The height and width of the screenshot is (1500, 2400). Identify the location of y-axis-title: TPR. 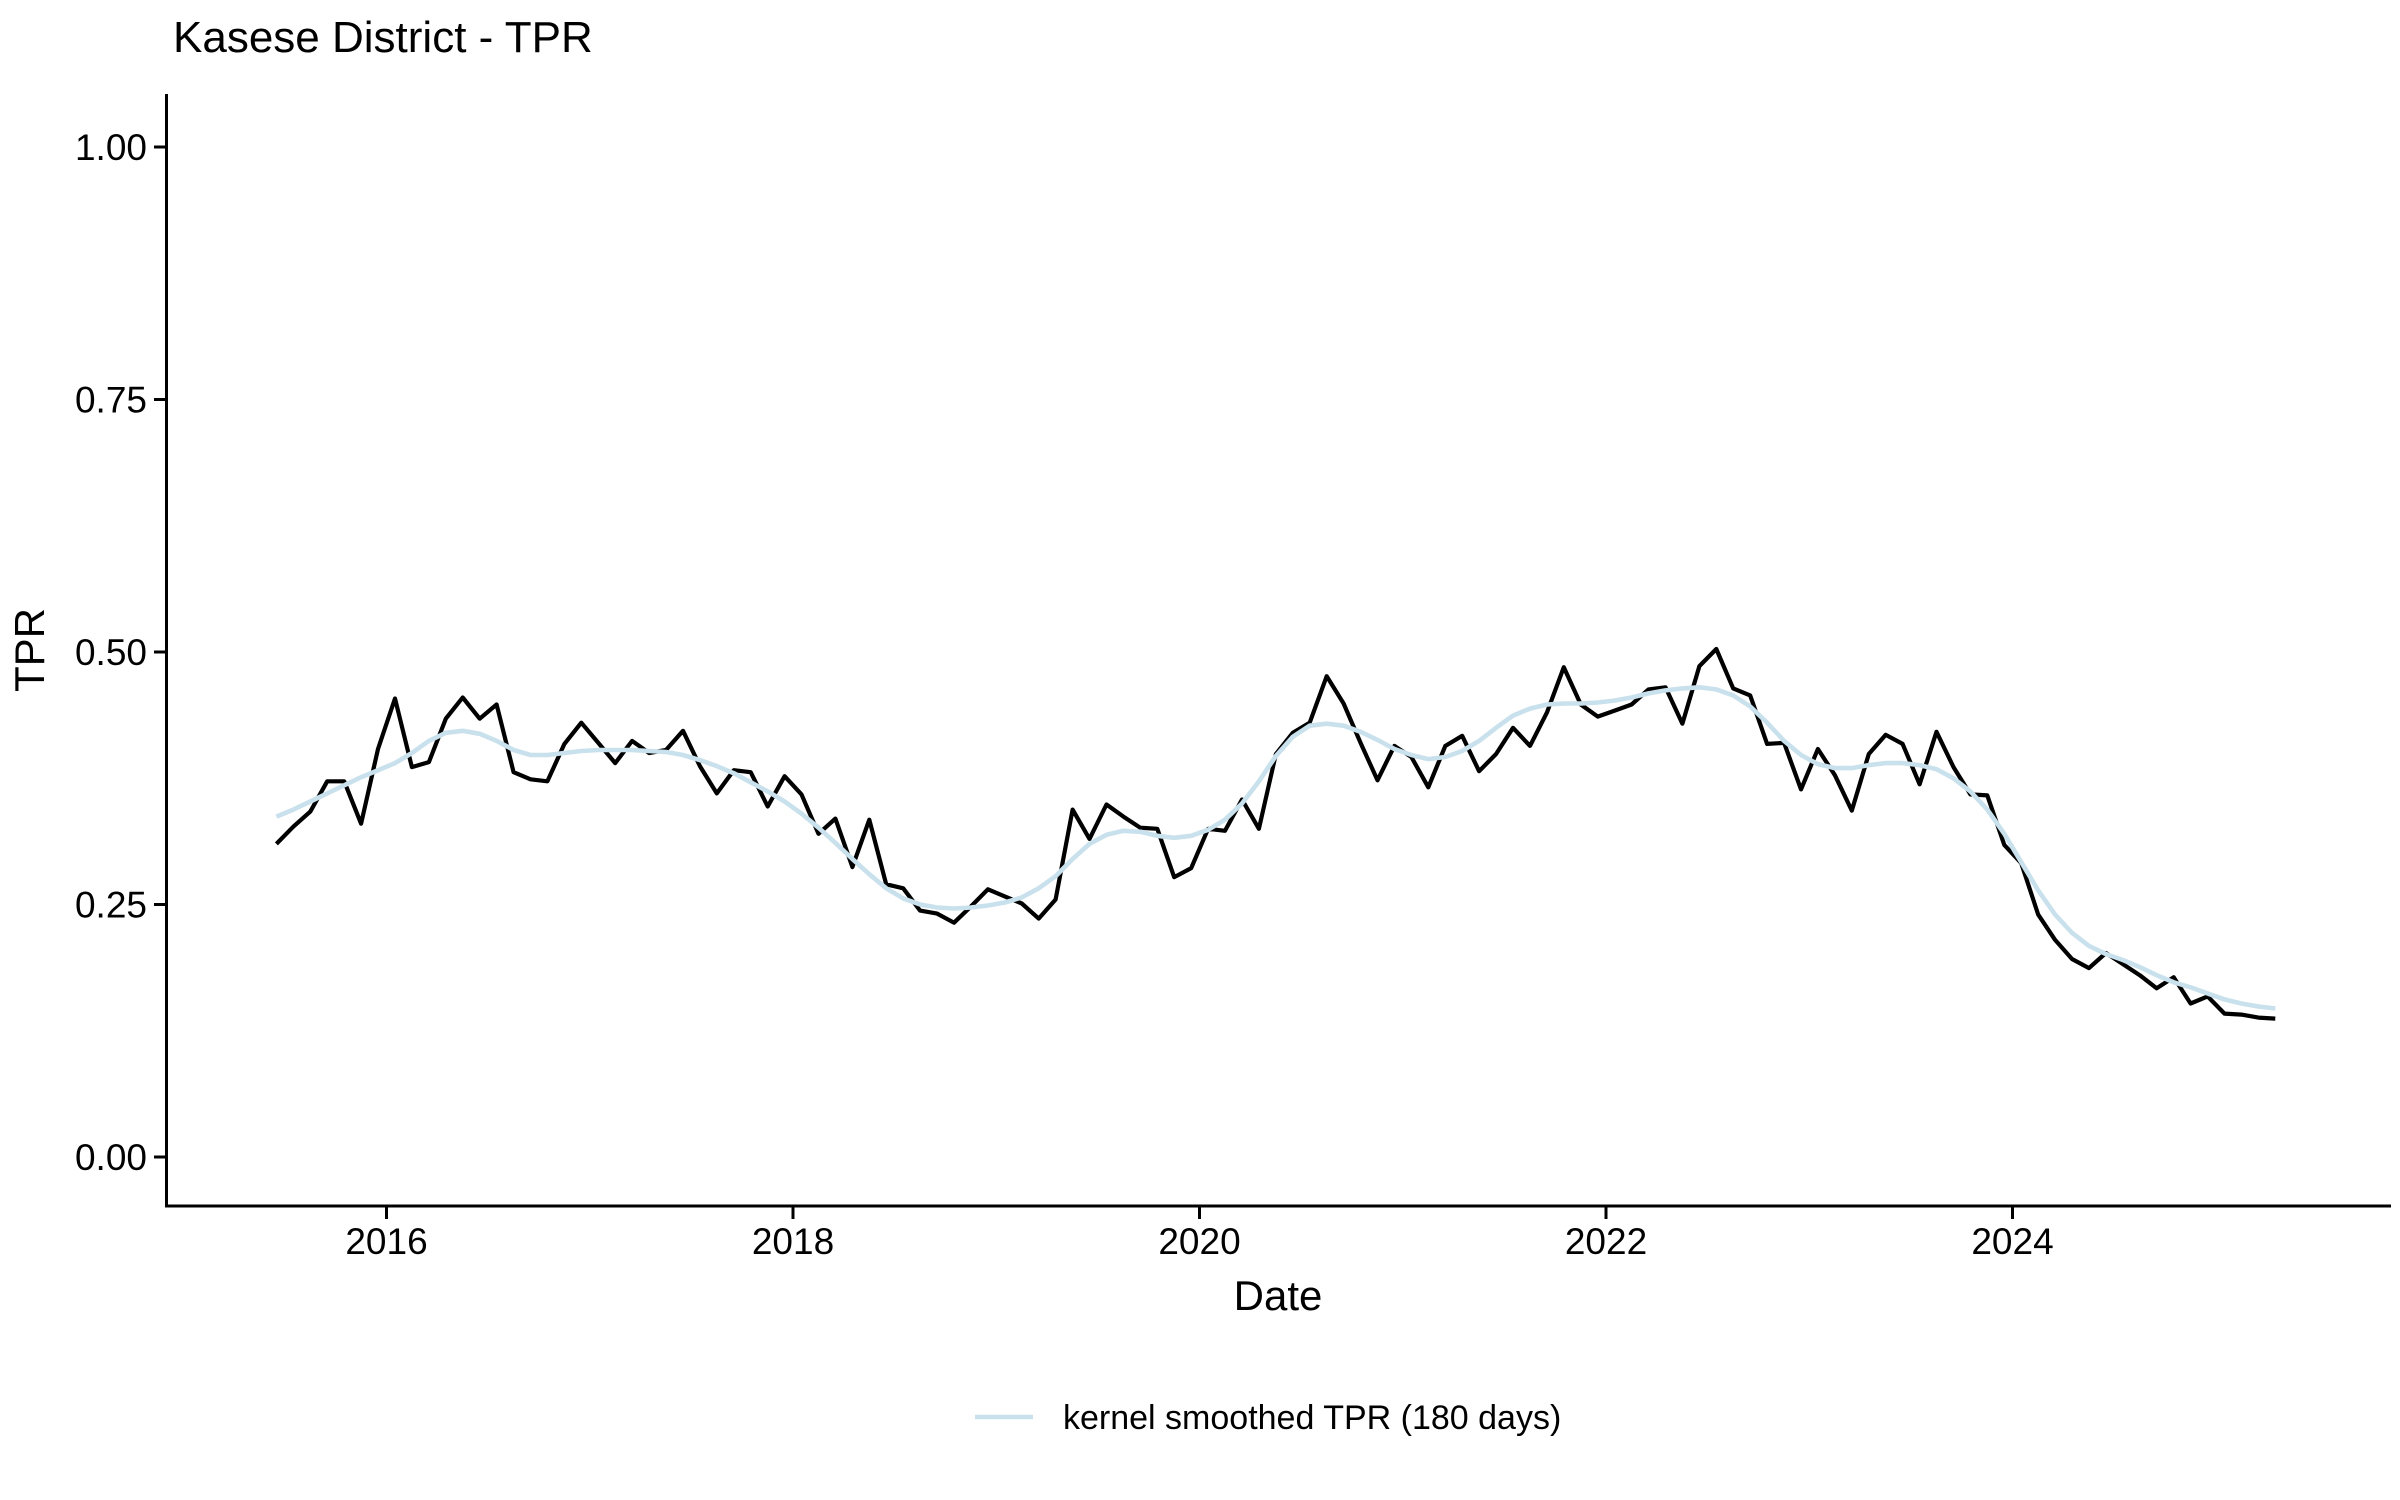
(29, 650).